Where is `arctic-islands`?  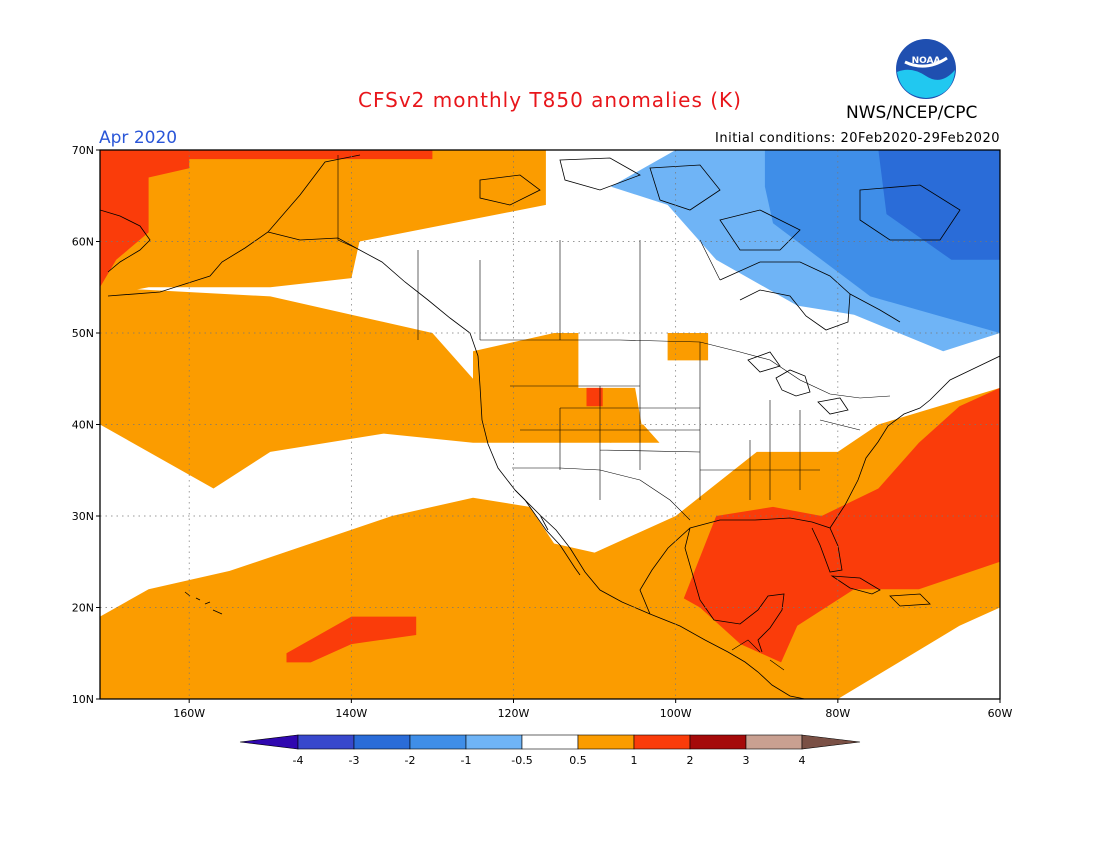 arctic-islands is located at coordinates (720, 204).